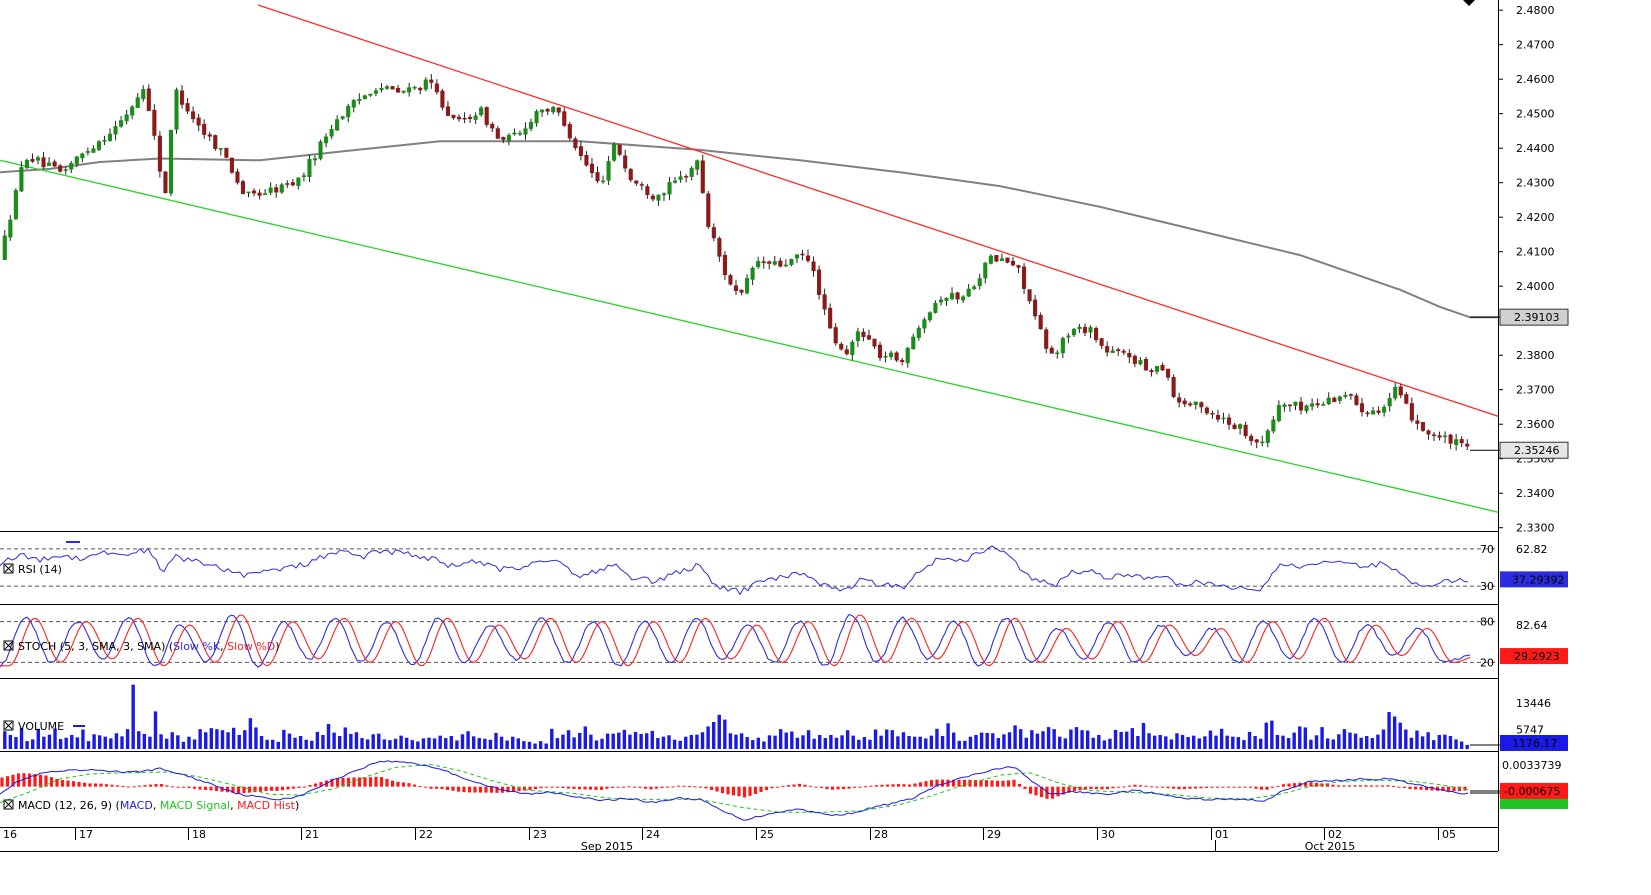 This screenshot has width=1651, height=895. I want to click on stoch-panel: 80 20 82.64 29.2923, so click(784, 641).